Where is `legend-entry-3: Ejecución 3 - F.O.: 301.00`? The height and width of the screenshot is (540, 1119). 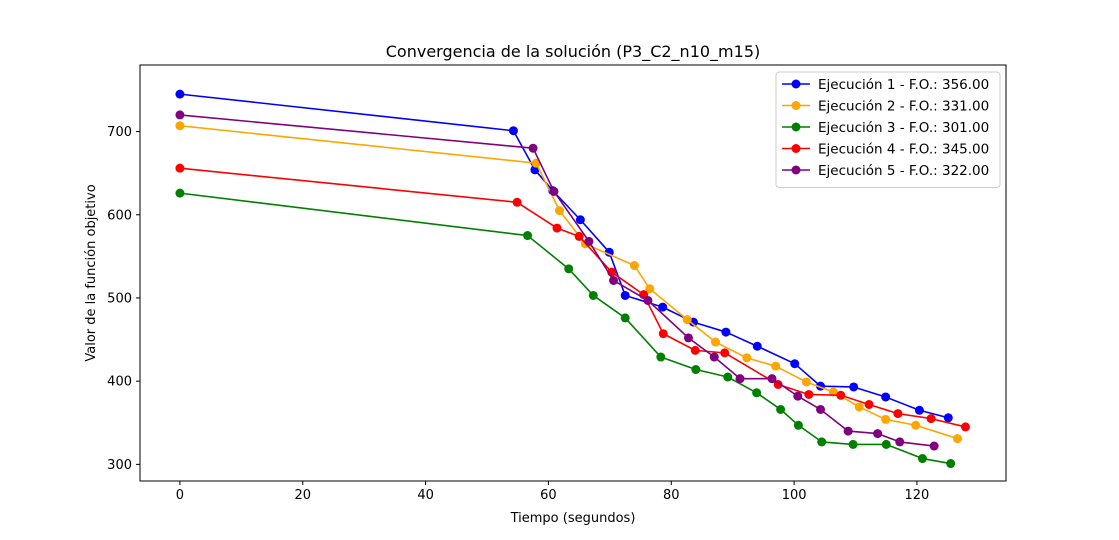
legend-entry-3: Ejecución 3 - F.O.: 301.00 is located at coordinates (885, 128).